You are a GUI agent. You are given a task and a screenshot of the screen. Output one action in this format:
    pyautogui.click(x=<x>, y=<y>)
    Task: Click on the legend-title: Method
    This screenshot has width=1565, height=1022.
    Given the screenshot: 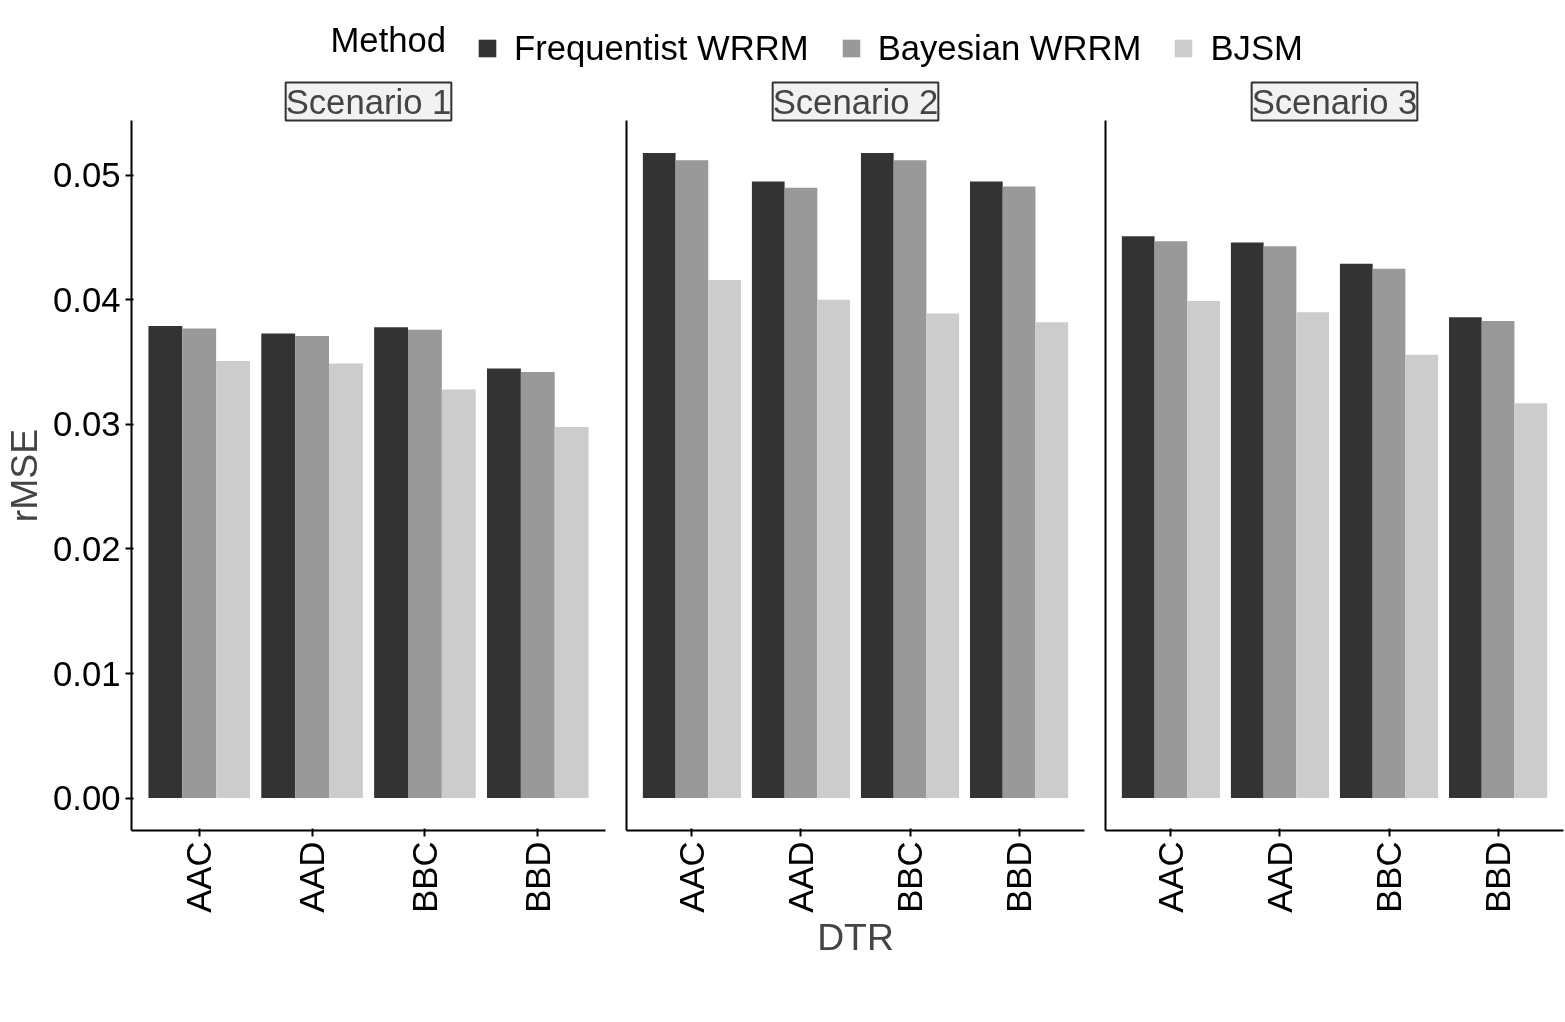 What is the action you would take?
    pyautogui.click(x=388, y=39)
    